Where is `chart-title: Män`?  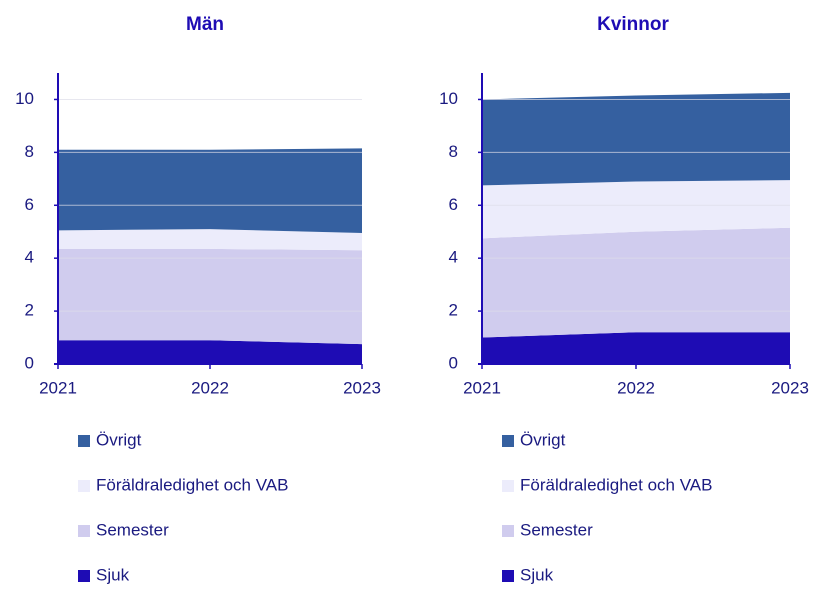 chart-title: Män is located at coordinates (205, 24).